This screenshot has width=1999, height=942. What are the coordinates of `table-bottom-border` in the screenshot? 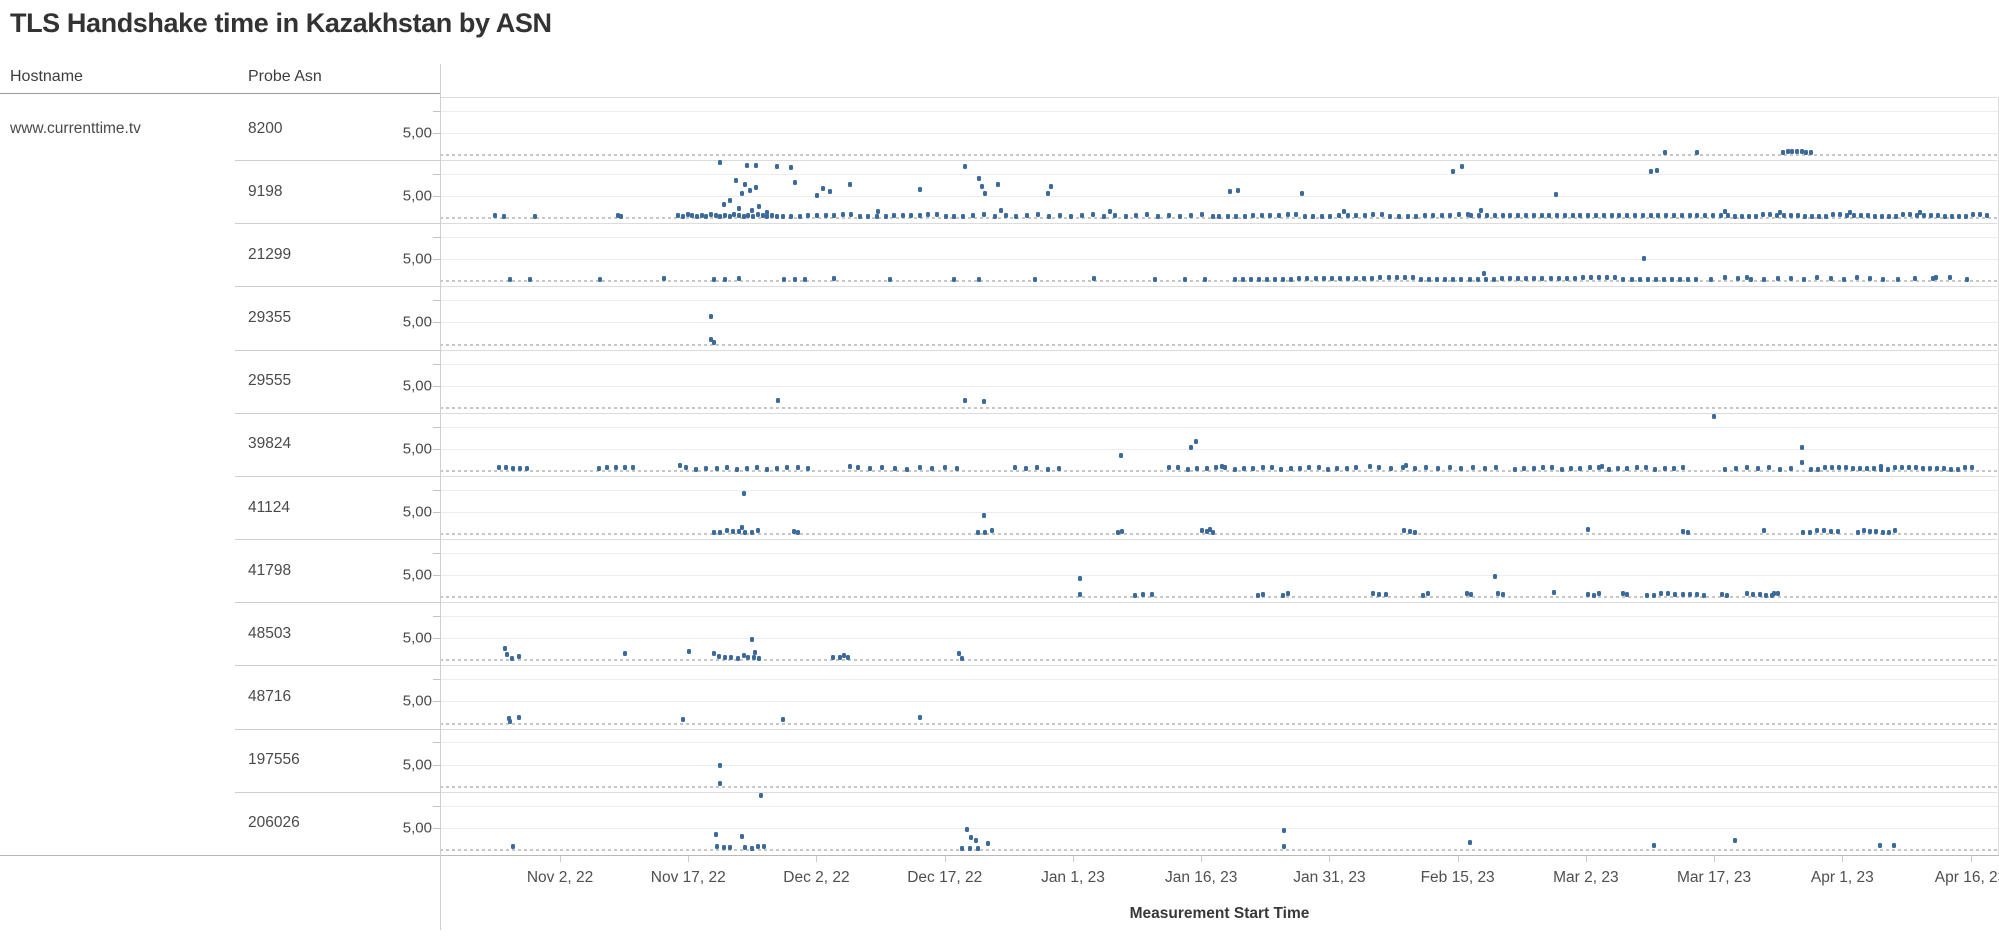 It's located at (999, 855).